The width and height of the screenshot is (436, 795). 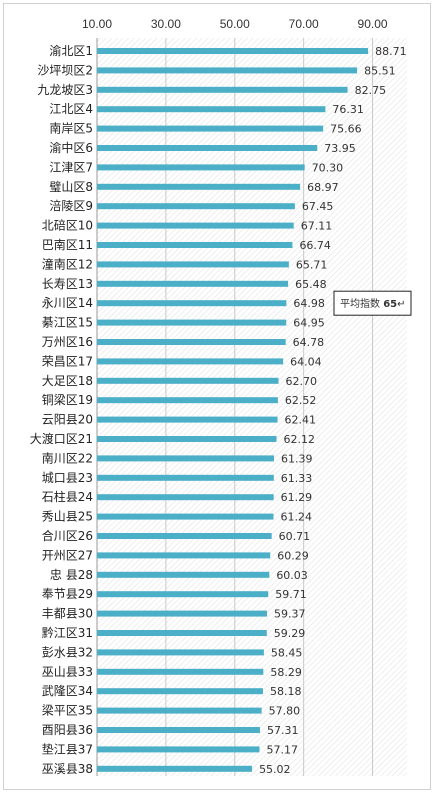 I want to click on category-label: 涪陵区9, so click(x=71, y=205).